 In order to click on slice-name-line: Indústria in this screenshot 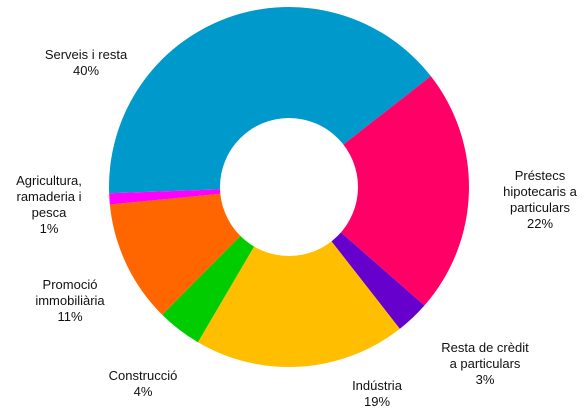, I will do `click(377, 385)`.